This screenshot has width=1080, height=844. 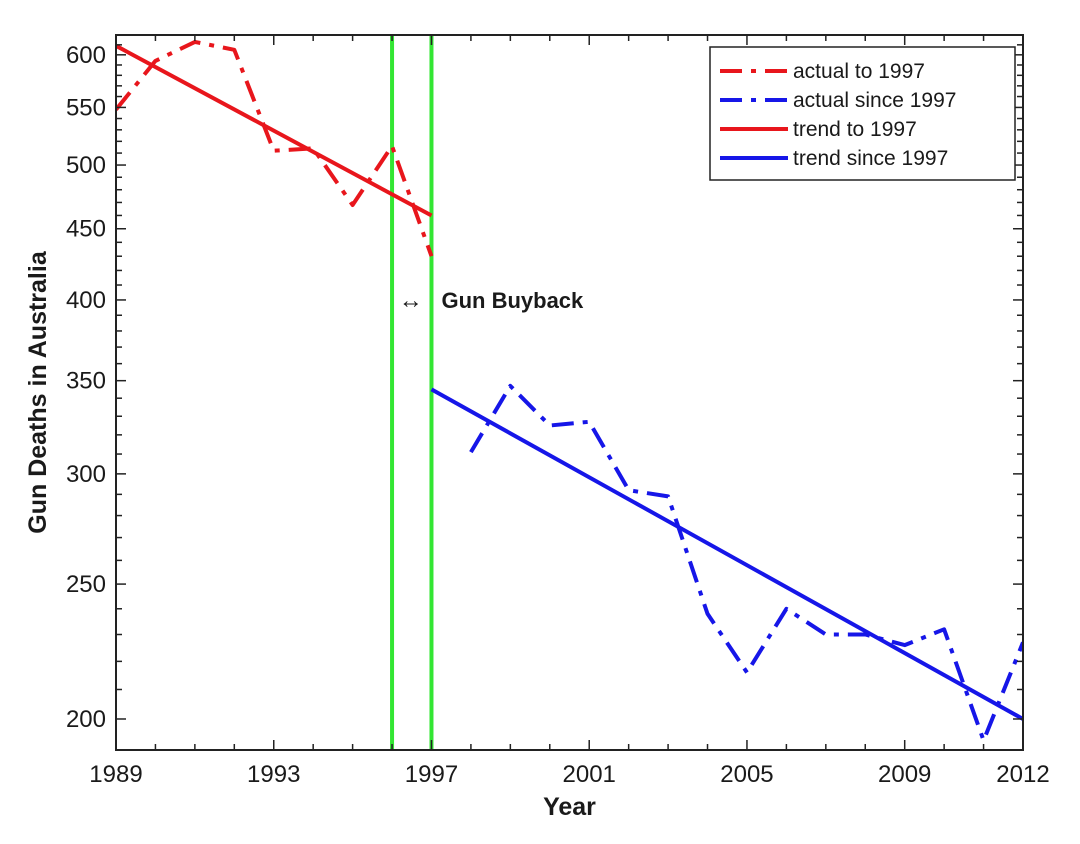 I want to click on x-tick-label: 2001, so click(x=589, y=774).